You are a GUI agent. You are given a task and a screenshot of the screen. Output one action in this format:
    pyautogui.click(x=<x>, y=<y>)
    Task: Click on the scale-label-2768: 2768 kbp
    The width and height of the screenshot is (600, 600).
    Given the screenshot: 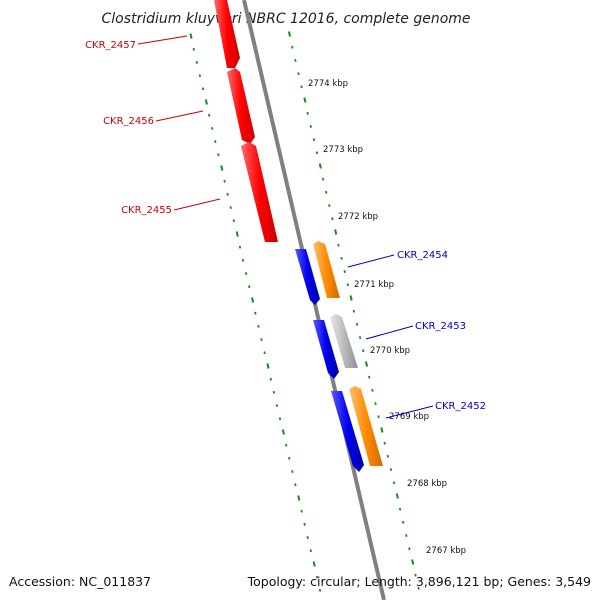 What is the action you would take?
    pyautogui.click(x=427, y=484)
    